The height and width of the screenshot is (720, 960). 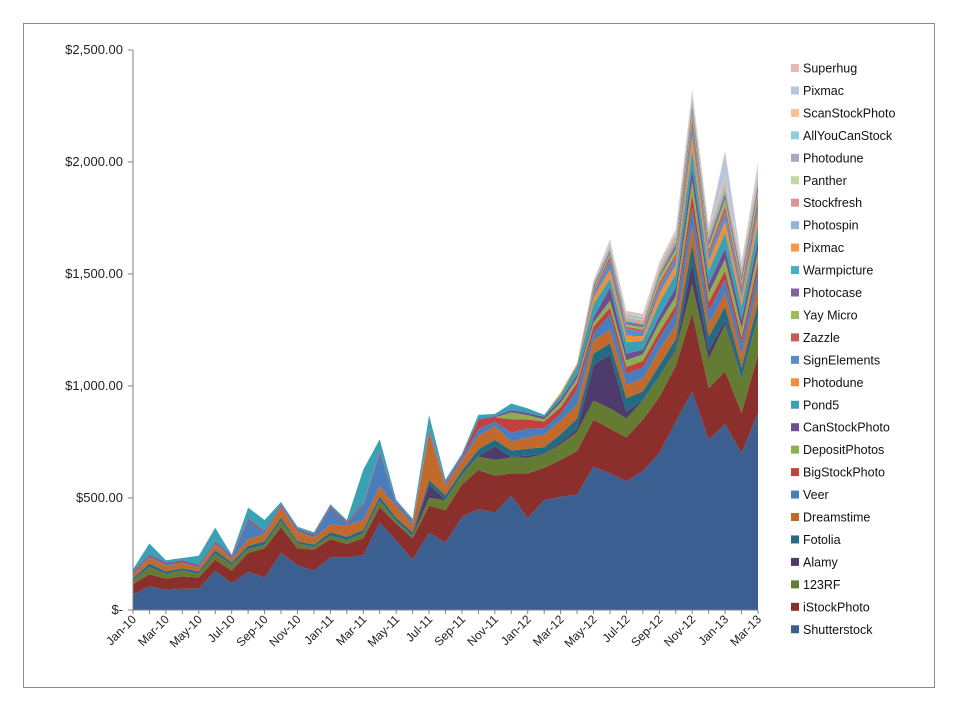 I want to click on legend-entry: iStockPhoto, so click(x=830, y=607).